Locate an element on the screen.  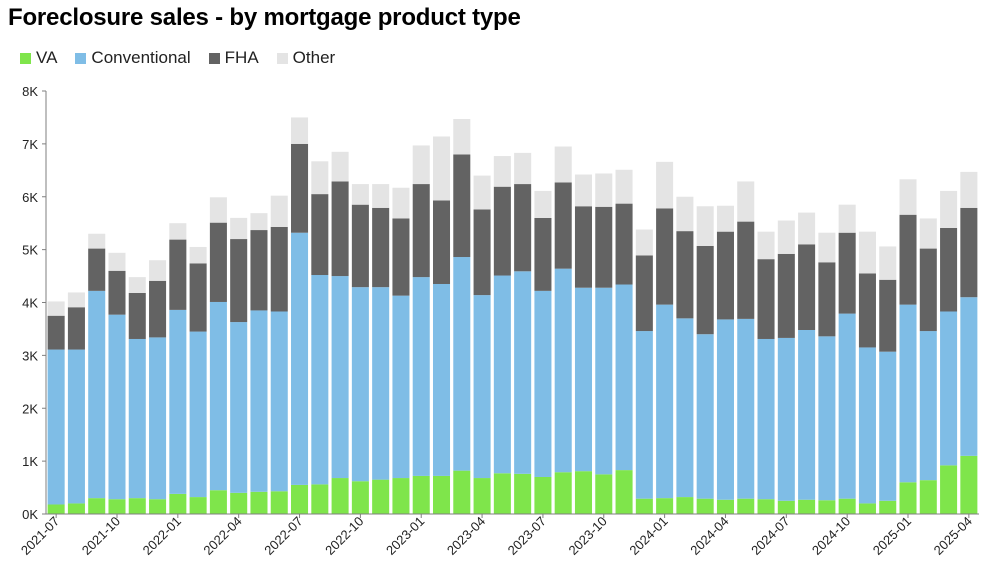
x-tick-label: 2024-01 is located at coordinates (648, 536).